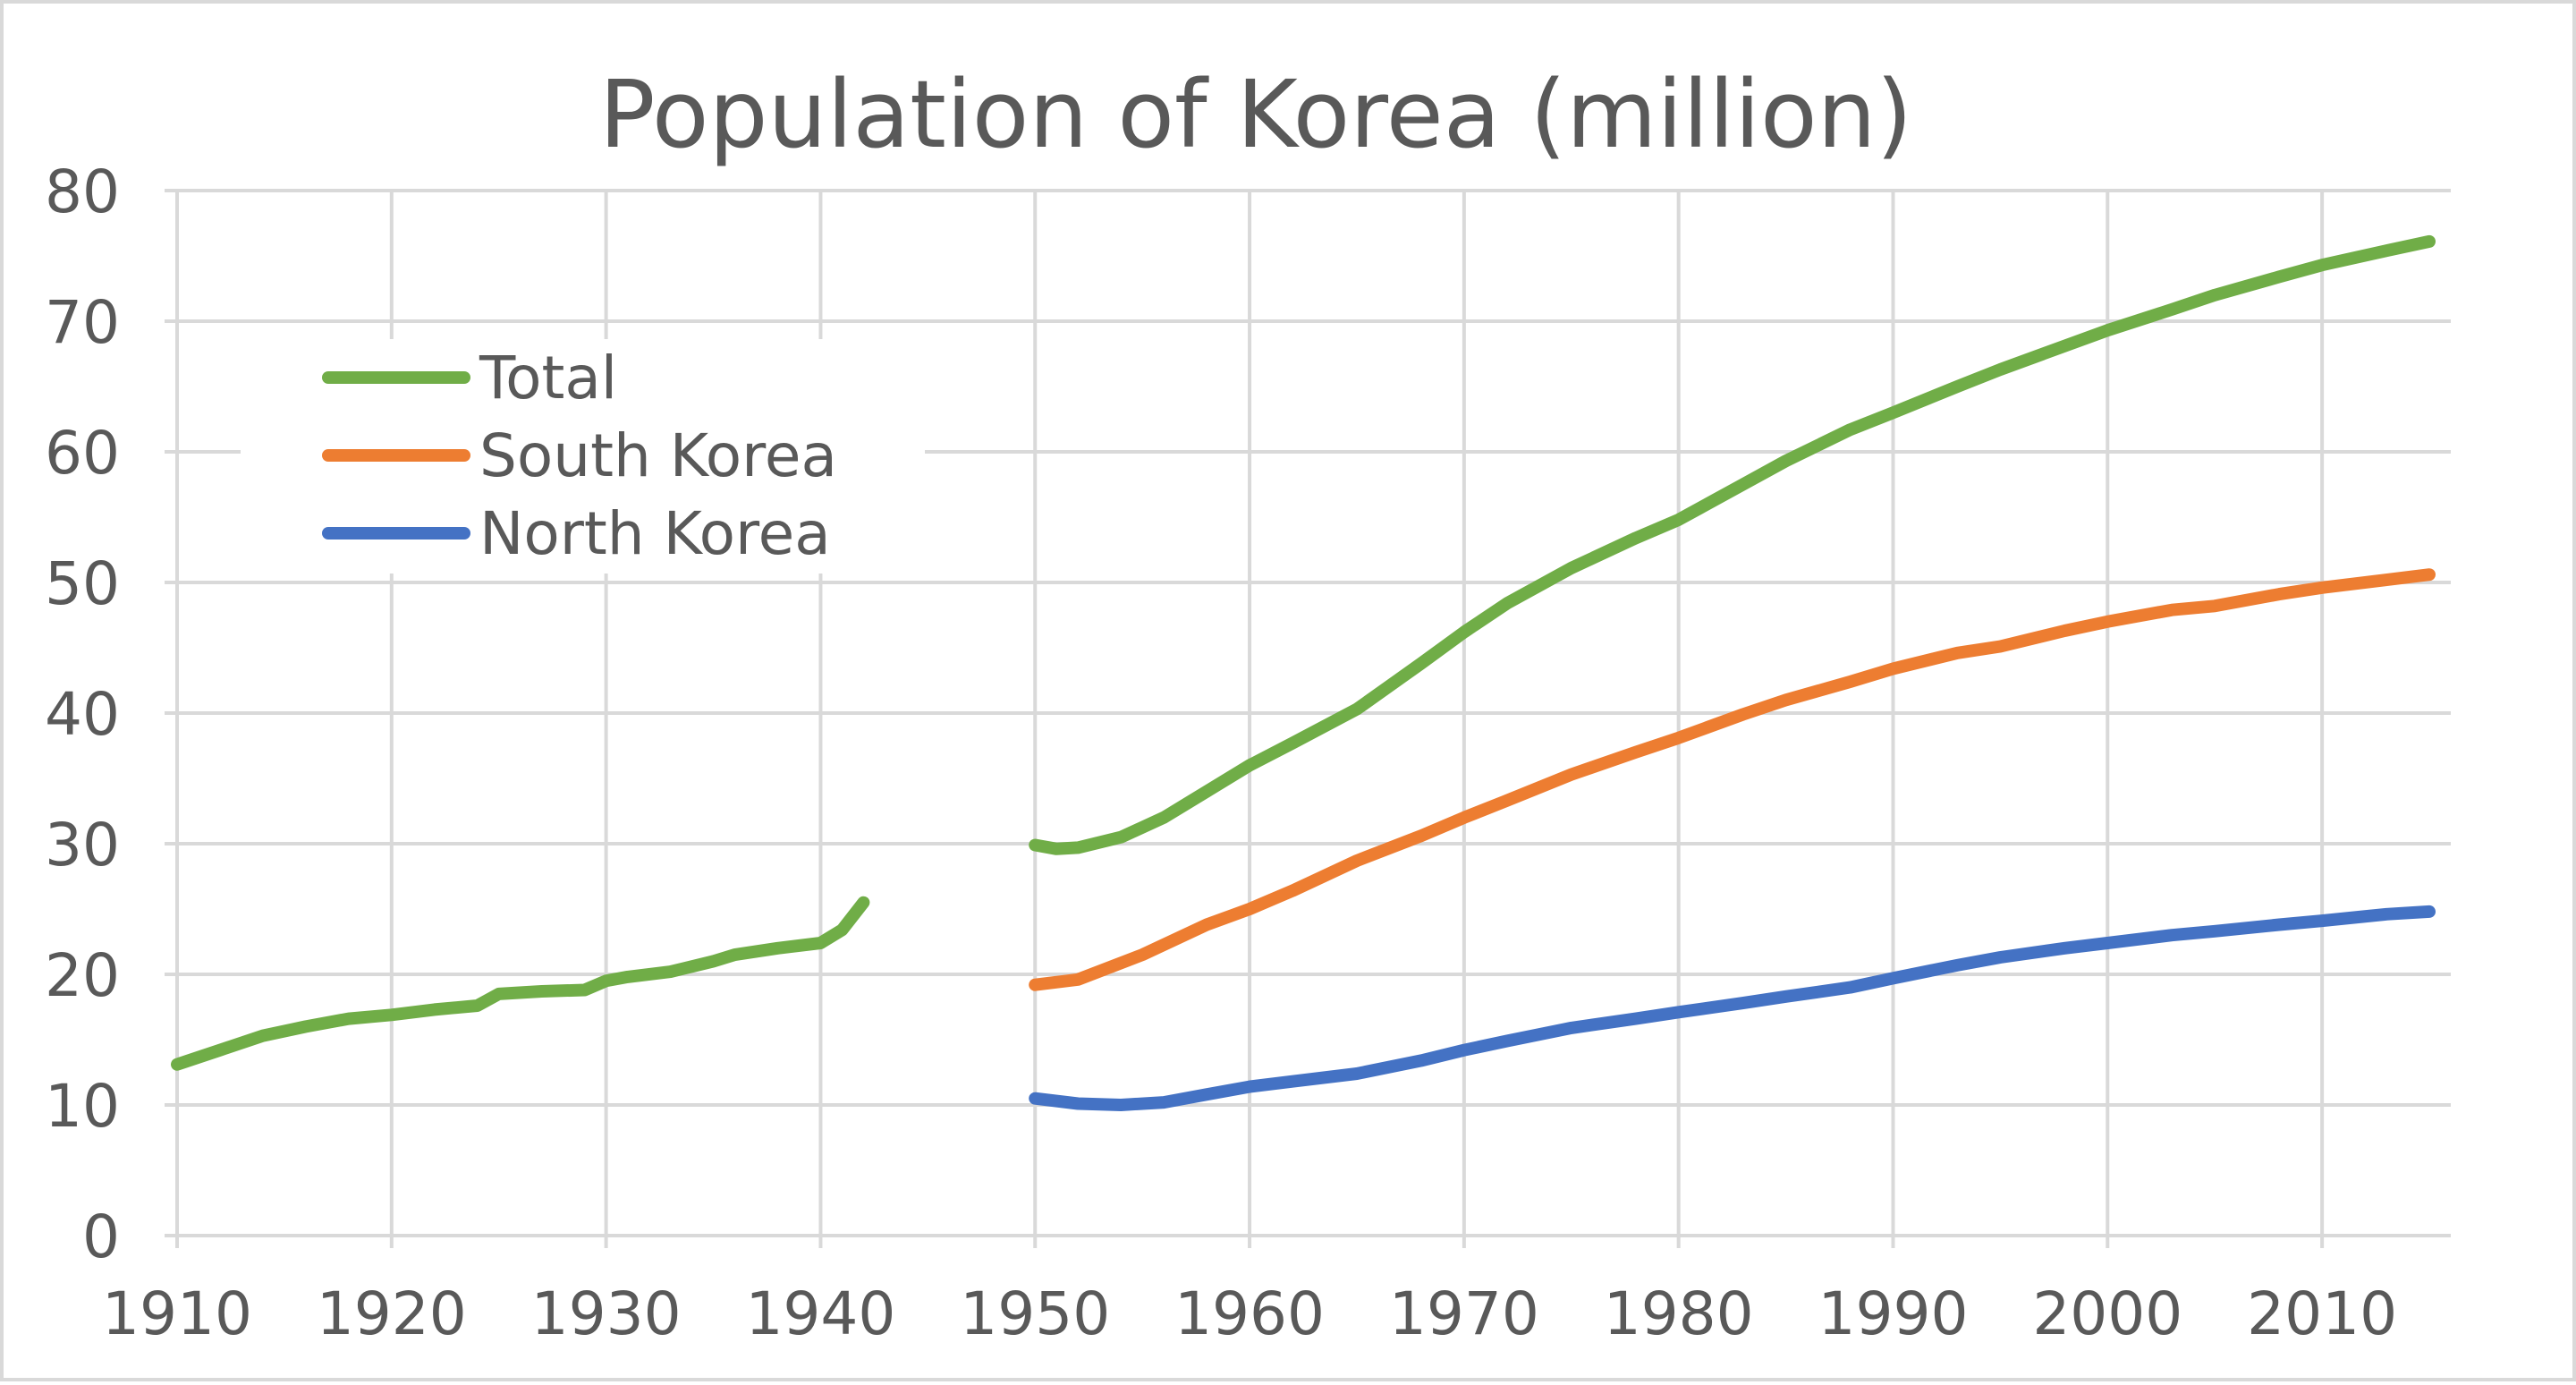 The width and height of the screenshot is (2576, 1385). Describe the element at coordinates (1893, 1313) in the screenshot. I see `x-tick-label: 1990` at that location.